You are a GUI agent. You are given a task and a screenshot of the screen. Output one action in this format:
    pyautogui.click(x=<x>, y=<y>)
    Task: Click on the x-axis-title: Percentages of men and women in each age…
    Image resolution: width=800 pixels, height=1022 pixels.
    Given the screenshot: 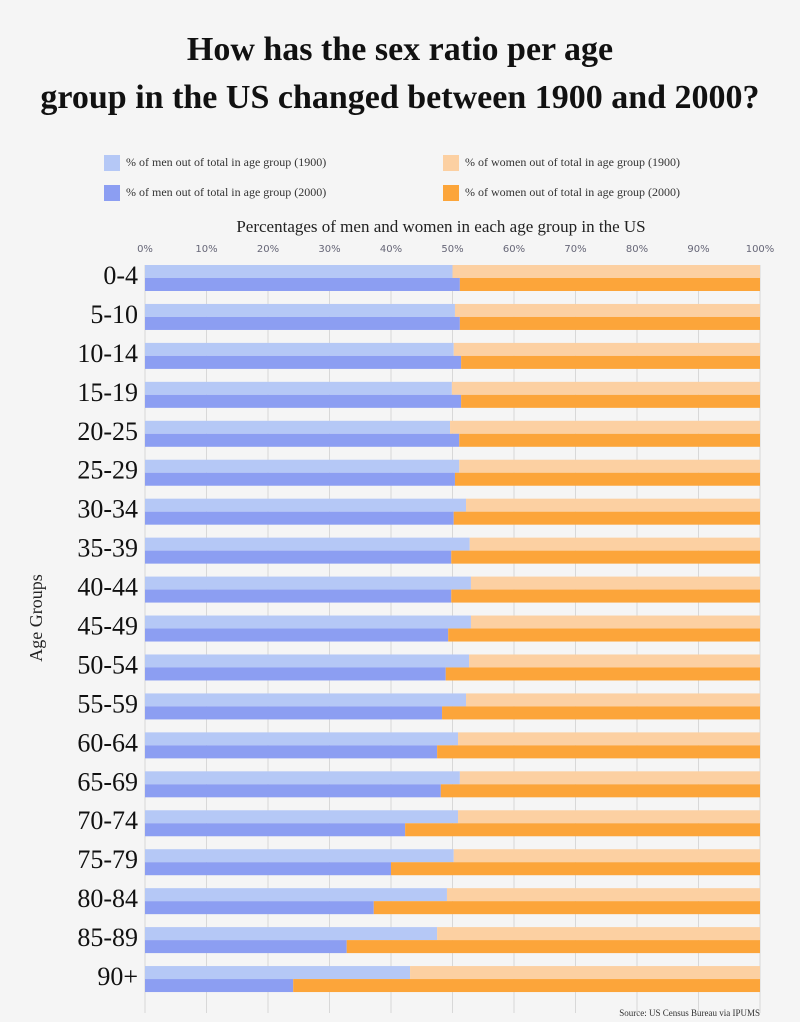 What is the action you would take?
    pyautogui.click(x=440, y=226)
    